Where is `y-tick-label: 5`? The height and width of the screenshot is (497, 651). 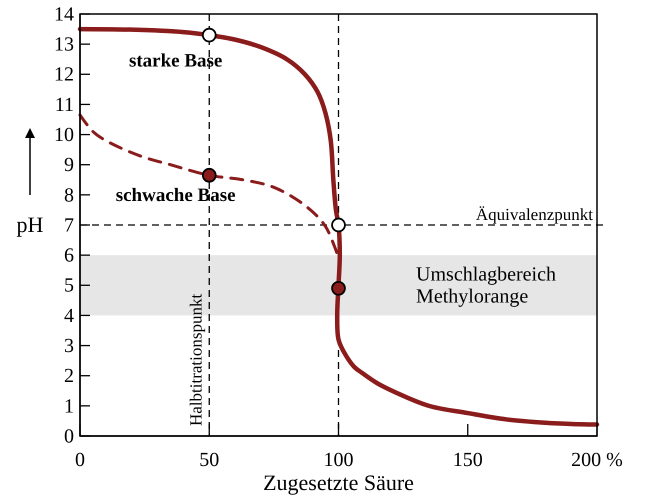
y-tick-label: 5 is located at coordinates (69, 285).